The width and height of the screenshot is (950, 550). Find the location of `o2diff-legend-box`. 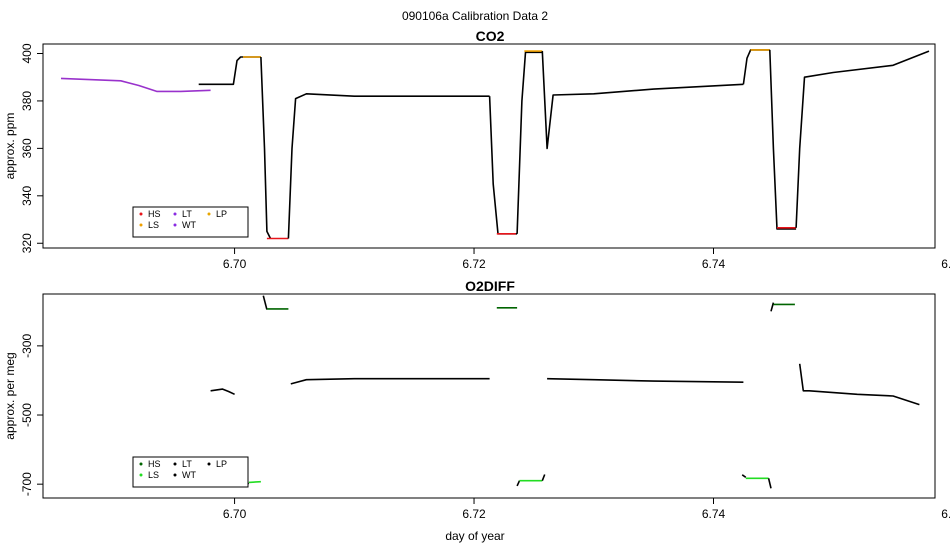

o2diff-legend-box is located at coordinates (190, 472).